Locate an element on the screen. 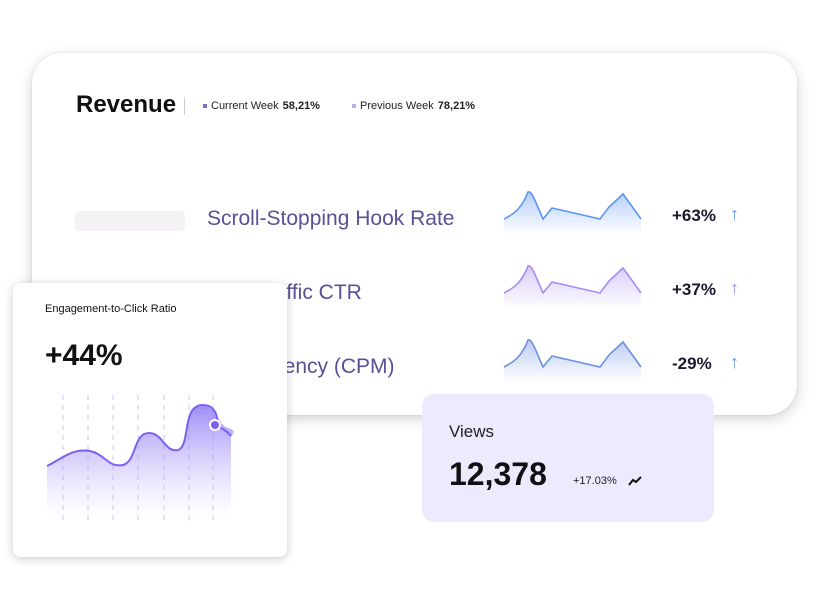 The width and height of the screenshot is (821, 594). metric-change: +63% is located at coordinates (694, 215).